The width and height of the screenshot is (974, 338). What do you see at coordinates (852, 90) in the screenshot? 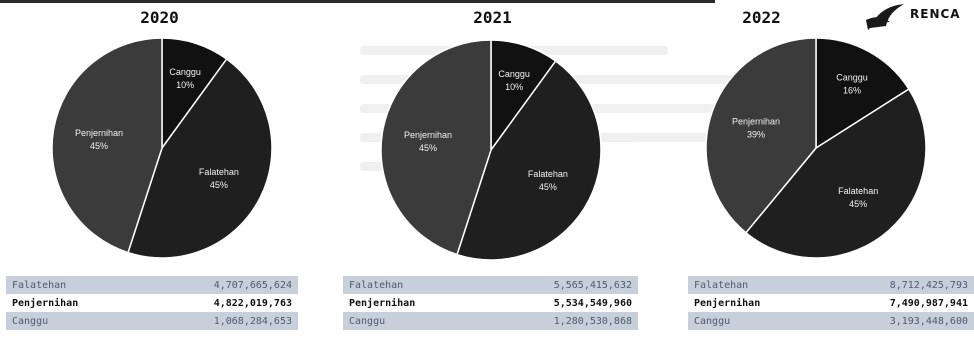
I see `slice-percent-label: 16%` at bounding box center [852, 90].